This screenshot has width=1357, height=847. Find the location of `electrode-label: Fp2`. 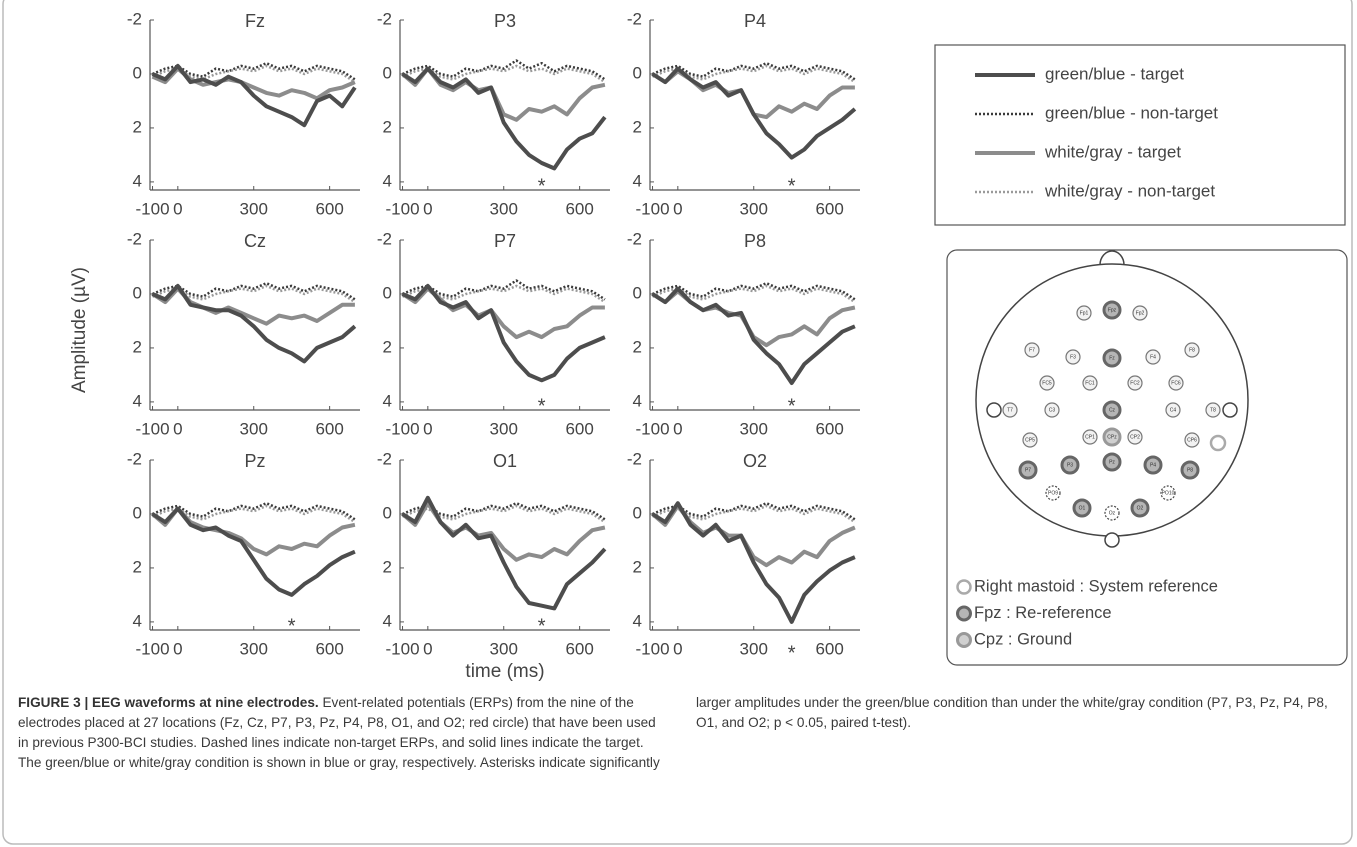

electrode-label: Fp2 is located at coordinates (1140, 313).